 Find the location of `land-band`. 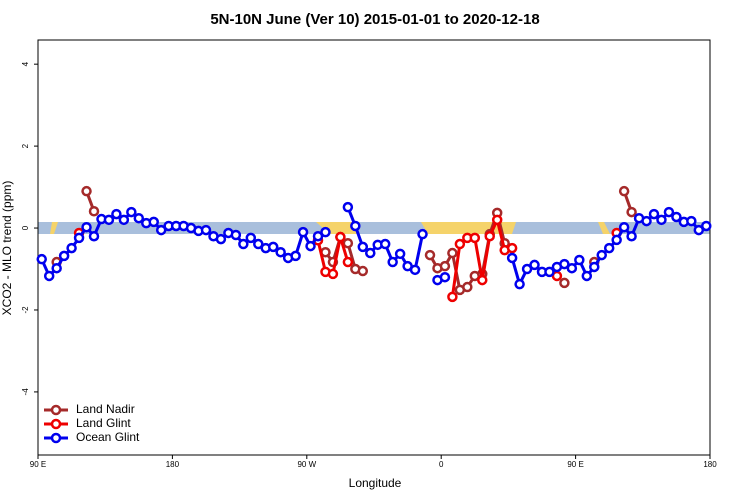

land-band is located at coordinates (374, 228).